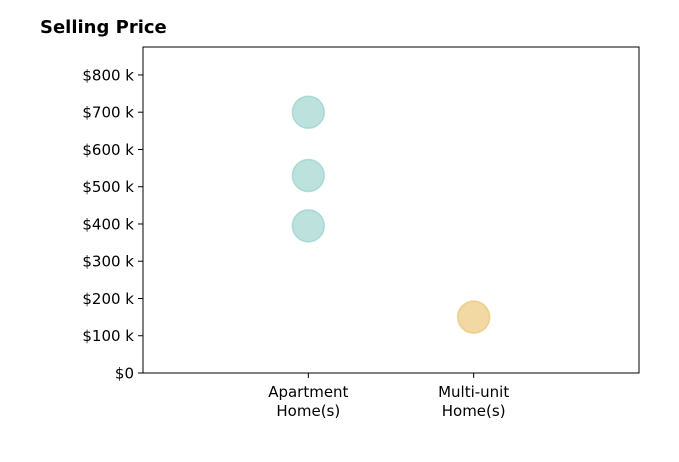  Describe the element at coordinates (108, 262) in the screenshot. I see `y-tick-label: $300 k` at that location.